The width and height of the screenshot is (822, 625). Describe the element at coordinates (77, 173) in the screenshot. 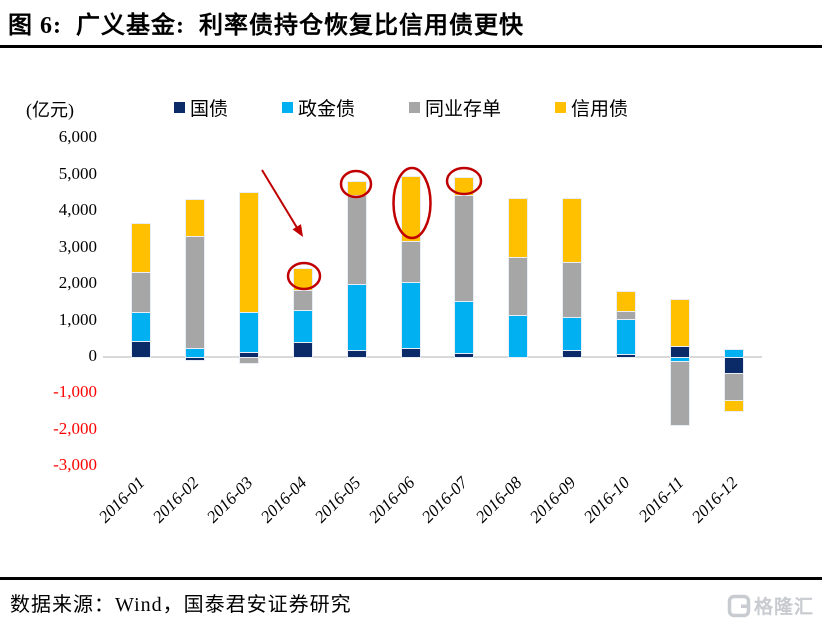

I see `y-tick-label: 5,000` at that location.